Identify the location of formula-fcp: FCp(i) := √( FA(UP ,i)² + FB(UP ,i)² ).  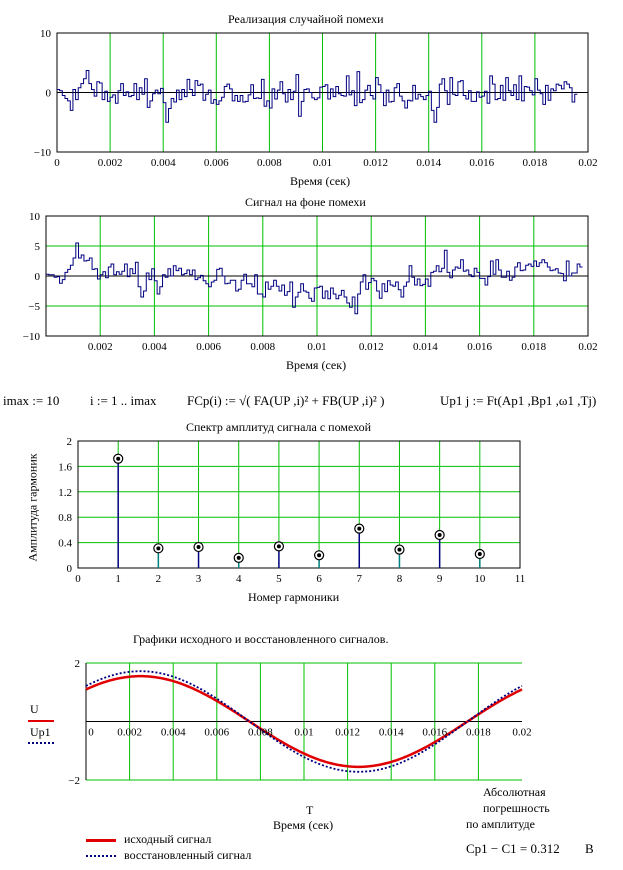
(286, 400).